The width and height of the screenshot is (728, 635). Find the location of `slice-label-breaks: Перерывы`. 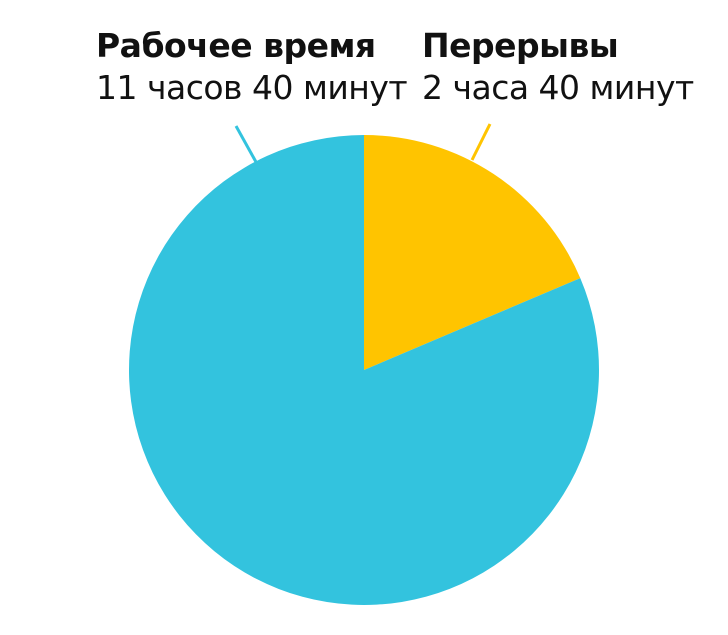

slice-label-breaks: Перерывы is located at coordinates (520, 45).